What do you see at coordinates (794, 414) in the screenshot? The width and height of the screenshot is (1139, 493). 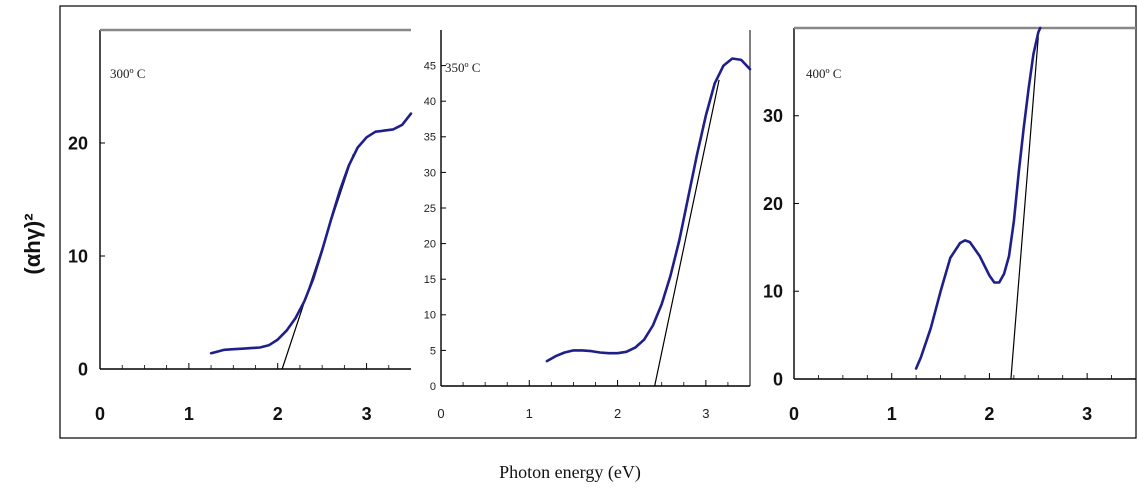 I see `panel-3-x-tick-label: 0` at bounding box center [794, 414].